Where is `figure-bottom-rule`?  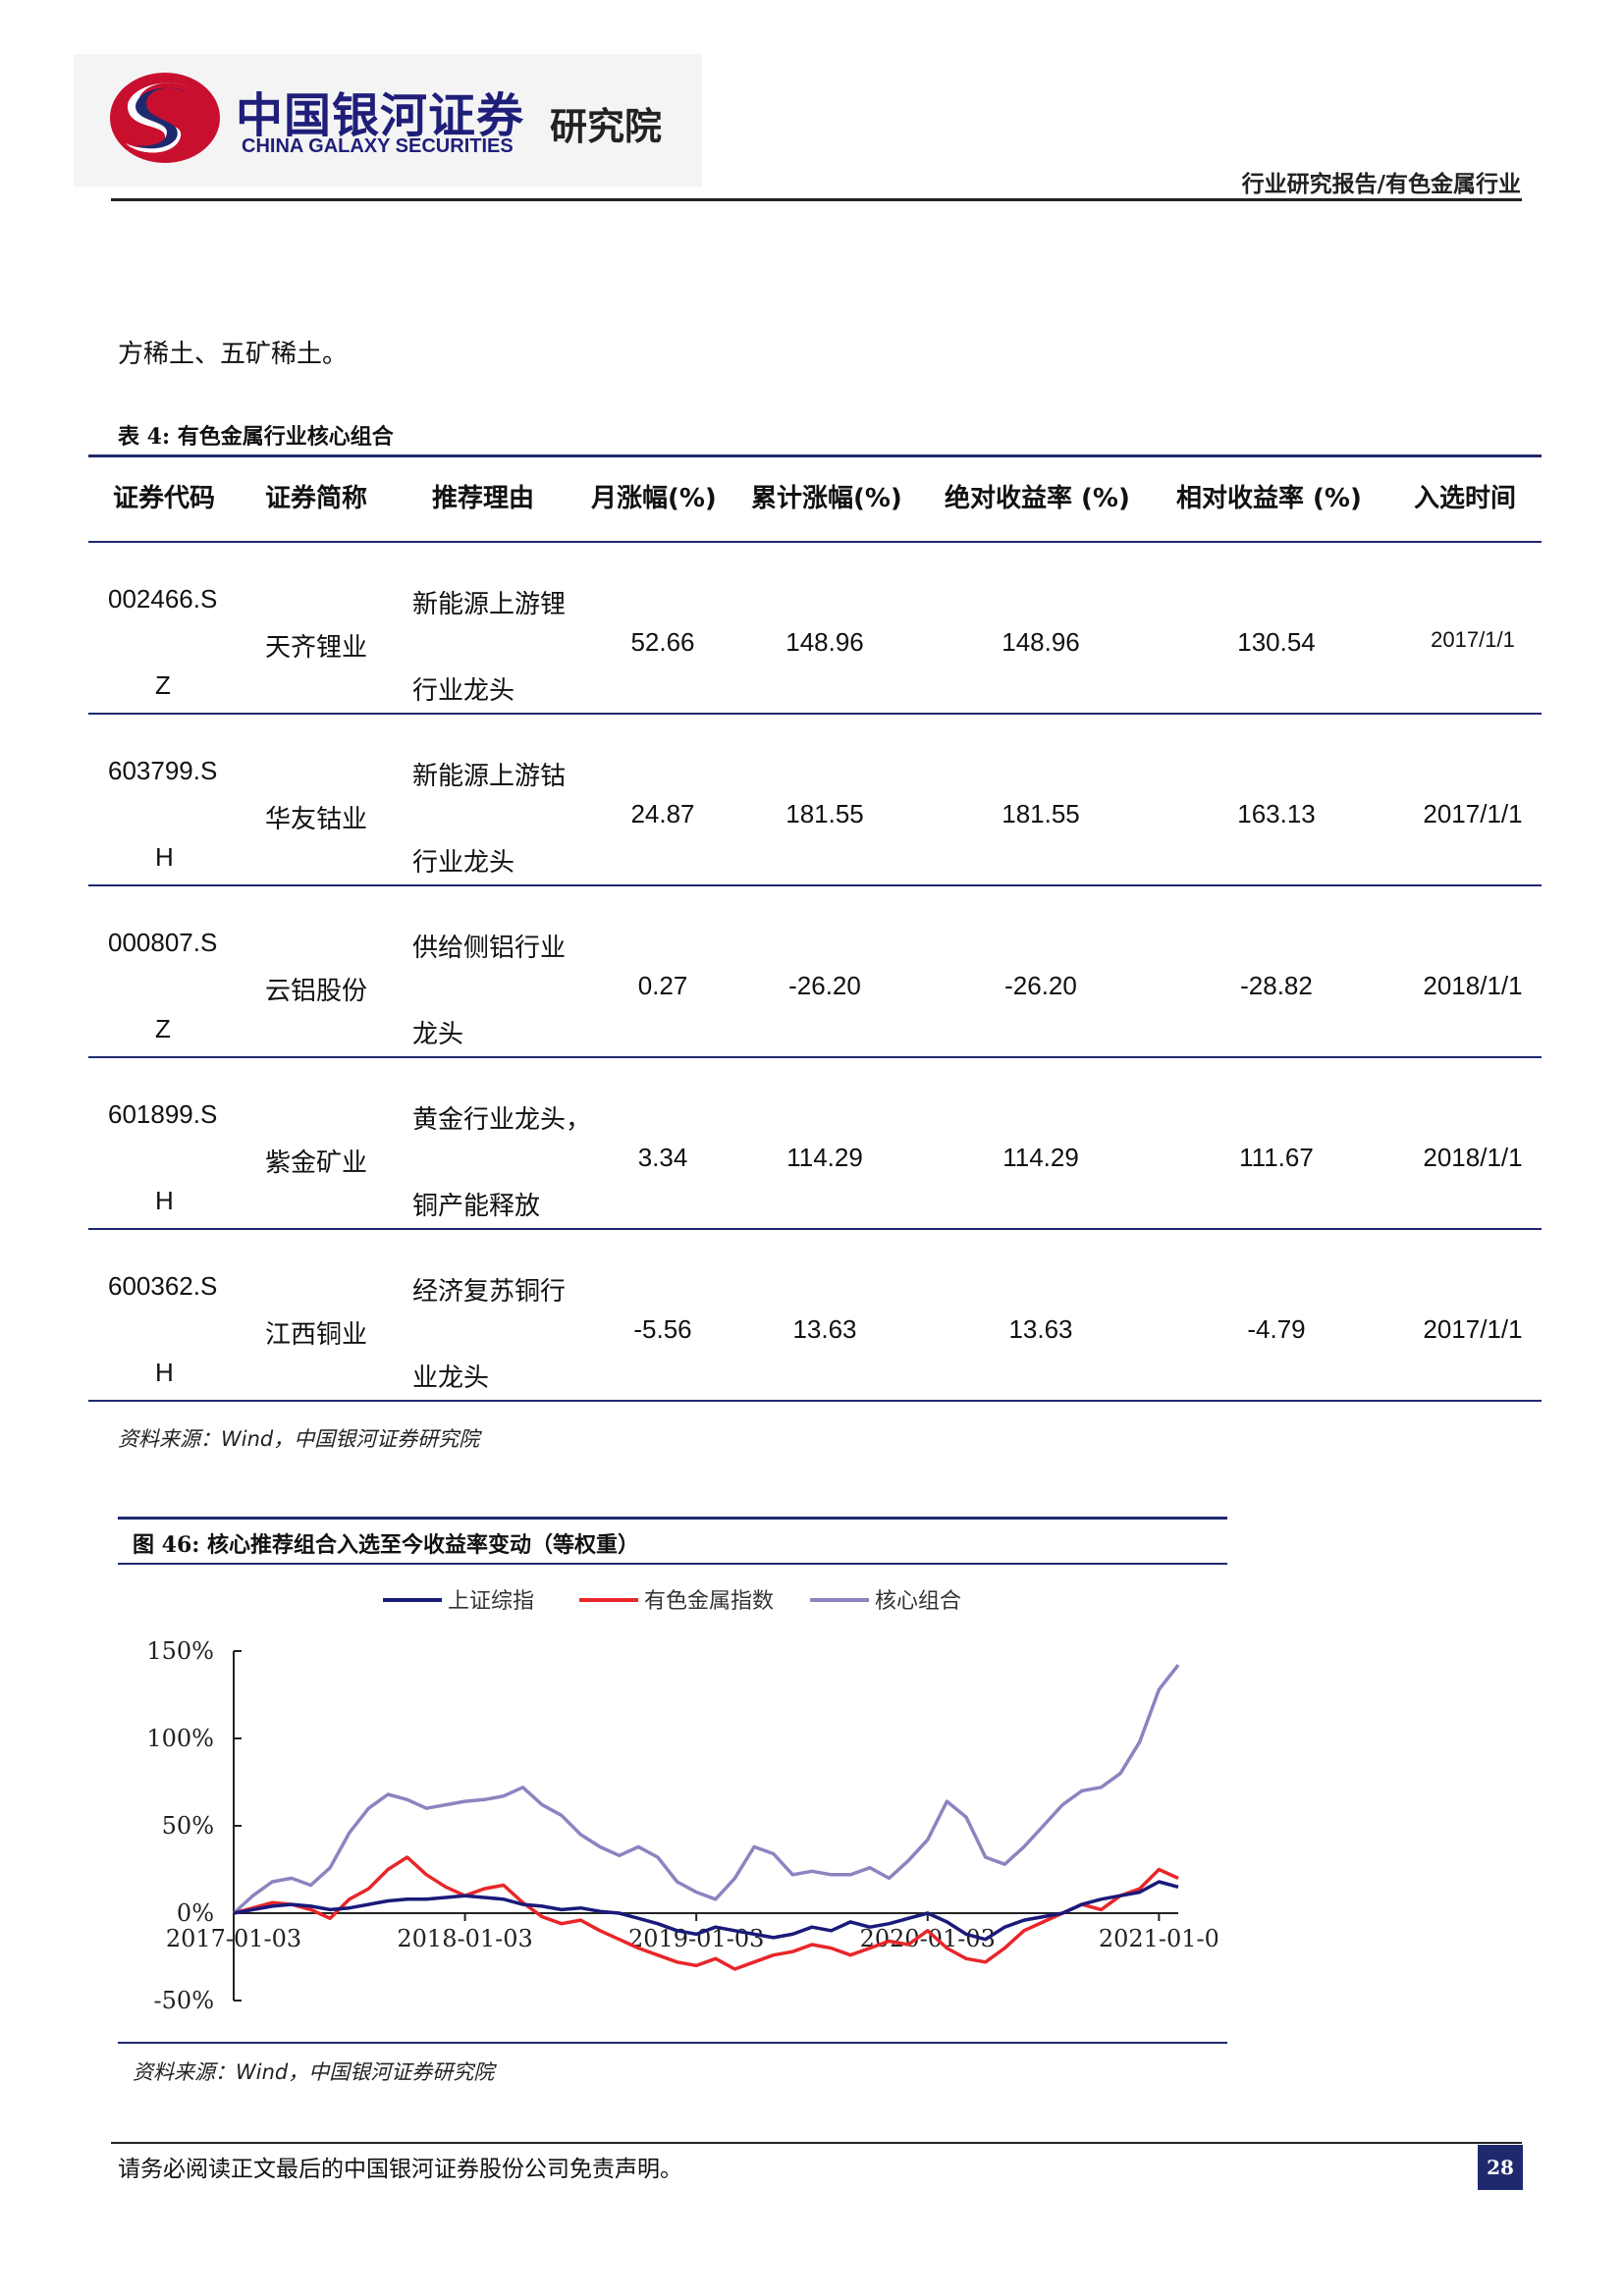
figure-bottom-rule is located at coordinates (672, 2043).